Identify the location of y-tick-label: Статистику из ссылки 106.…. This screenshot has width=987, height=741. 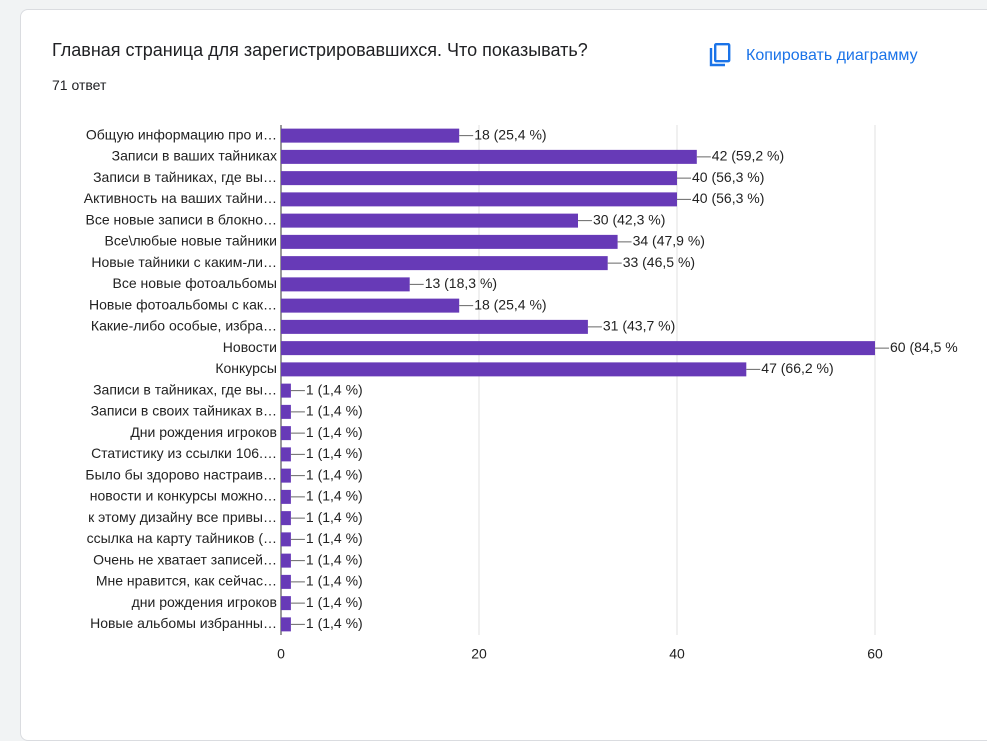
(184, 453).